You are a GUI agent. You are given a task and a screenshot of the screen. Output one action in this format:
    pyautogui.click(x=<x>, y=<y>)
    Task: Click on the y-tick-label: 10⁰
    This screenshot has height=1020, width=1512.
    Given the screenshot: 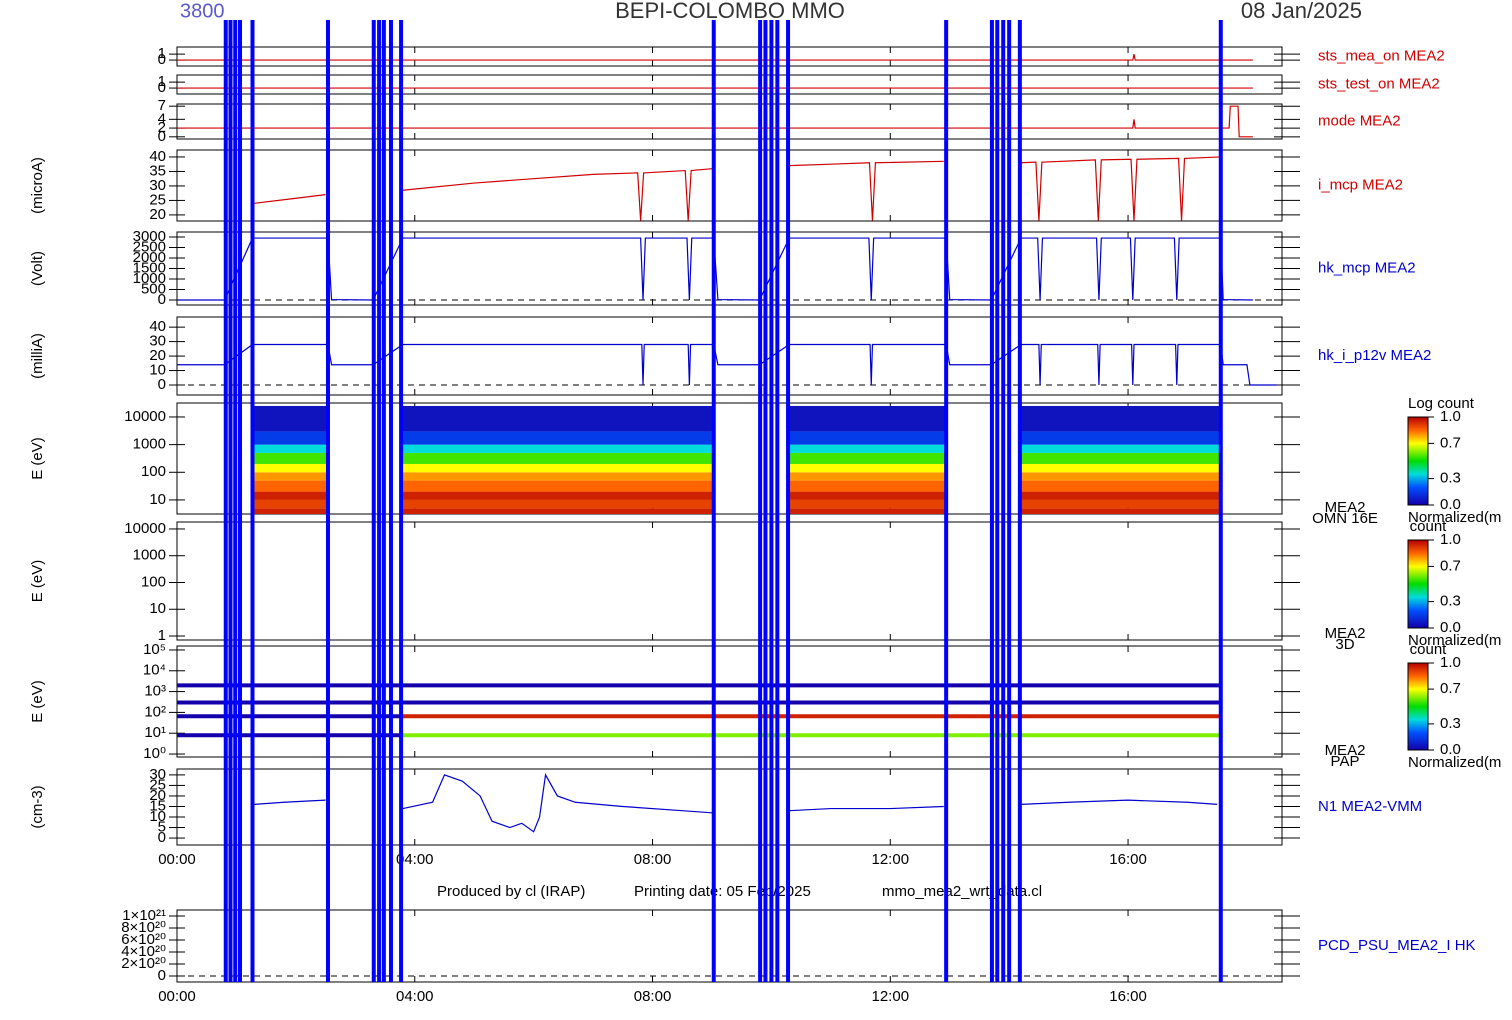 What is the action you would take?
    pyautogui.click(x=154, y=753)
    